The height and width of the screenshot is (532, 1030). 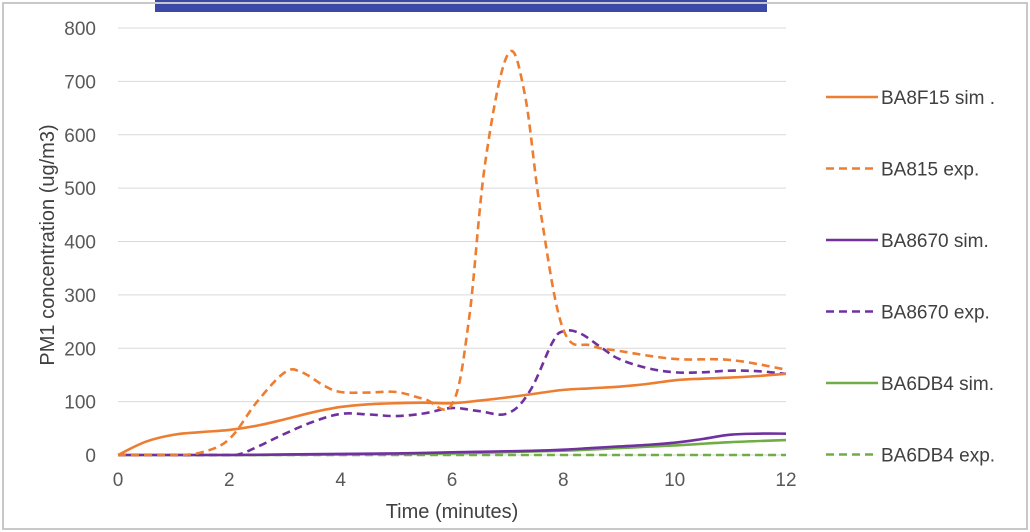 What do you see at coordinates (452, 444) in the screenshot?
I see `series-line-ba8670-sim` at bounding box center [452, 444].